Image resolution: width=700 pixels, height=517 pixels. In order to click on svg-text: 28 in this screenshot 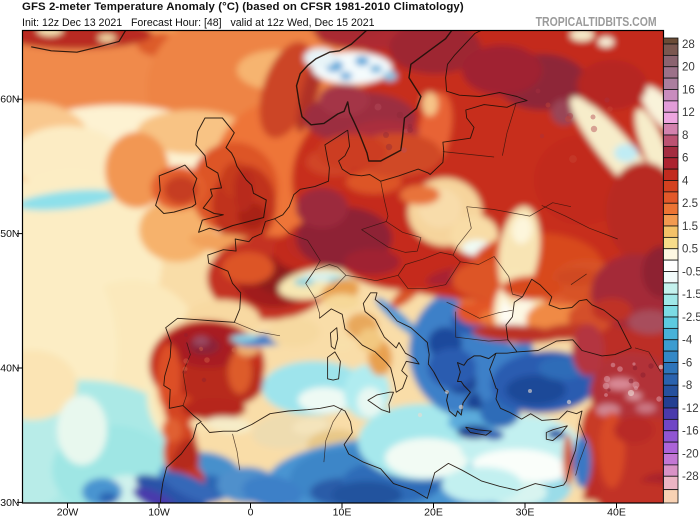, I will do `click(688, 45)`.